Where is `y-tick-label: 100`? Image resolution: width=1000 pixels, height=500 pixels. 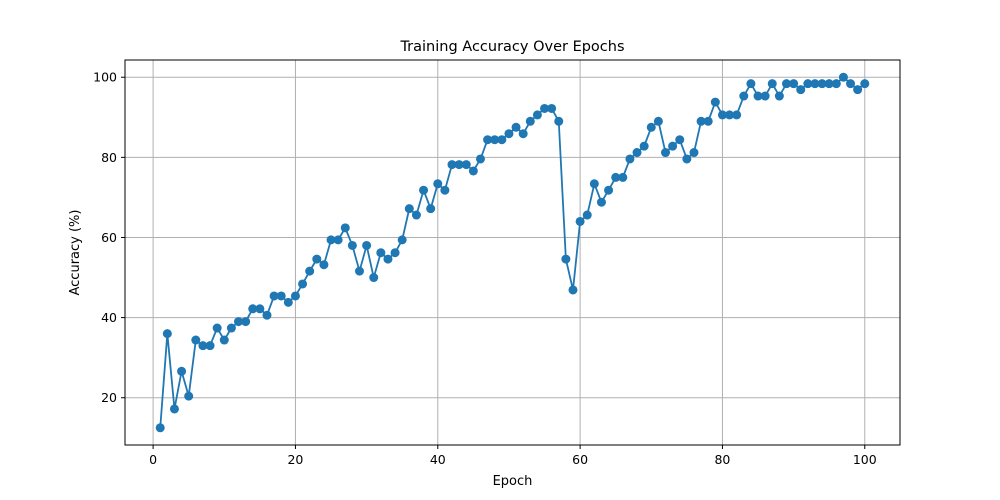
y-tick-label: 100 is located at coordinates (105, 77).